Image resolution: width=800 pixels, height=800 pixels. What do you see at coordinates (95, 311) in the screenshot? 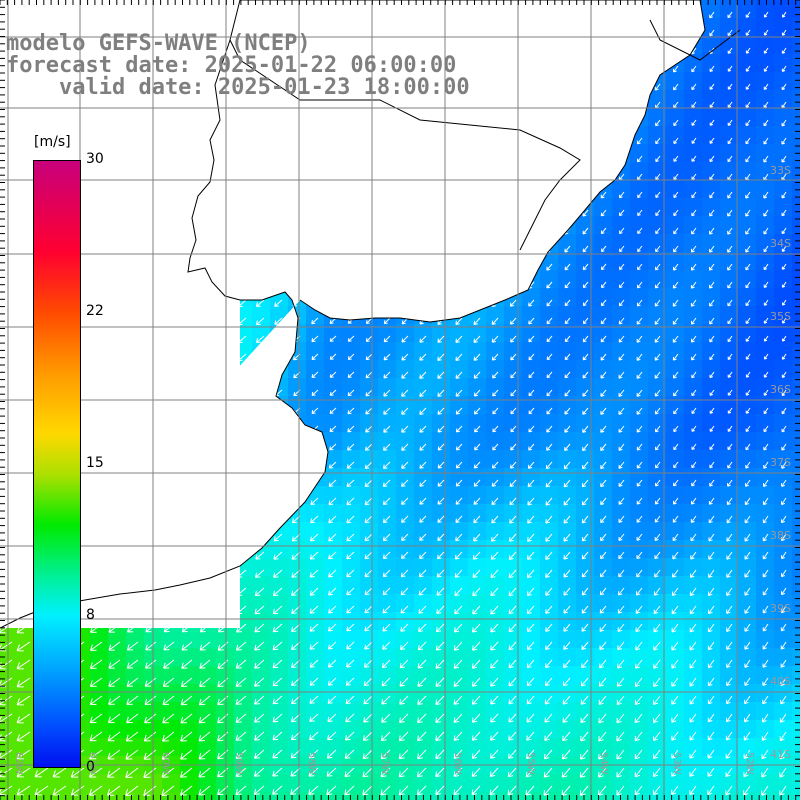
I see `colorbar-tick-22: 22` at bounding box center [95, 311].